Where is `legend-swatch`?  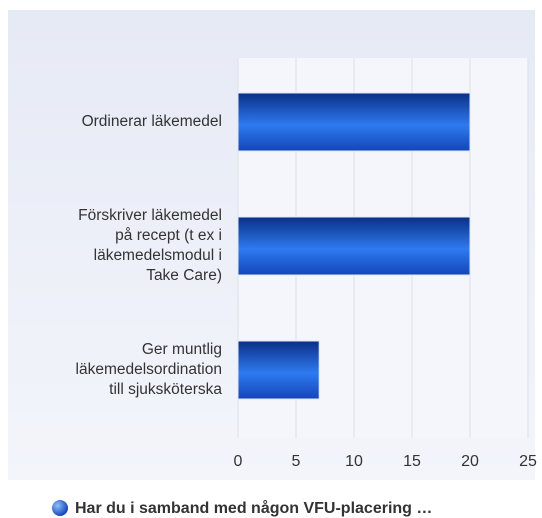 legend-swatch is located at coordinates (60, 508).